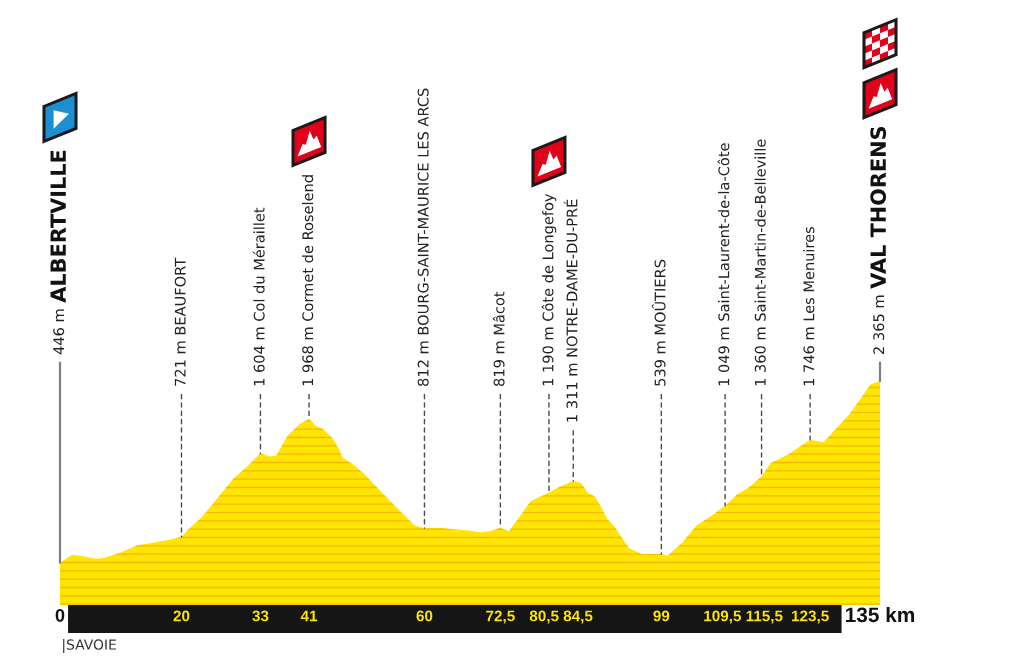 This screenshot has height=660, width=1024. What do you see at coordinates (260, 616) in the screenshot?
I see `x-tick-label: 33` at bounding box center [260, 616].